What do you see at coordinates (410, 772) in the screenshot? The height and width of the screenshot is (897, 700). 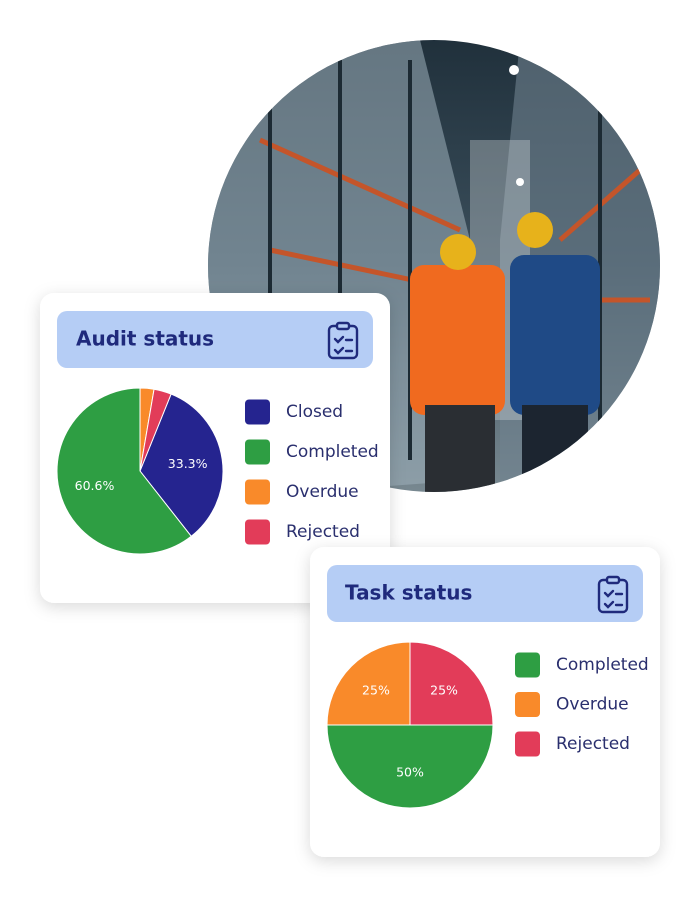 I see `slice-label: 50%` at bounding box center [410, 772].